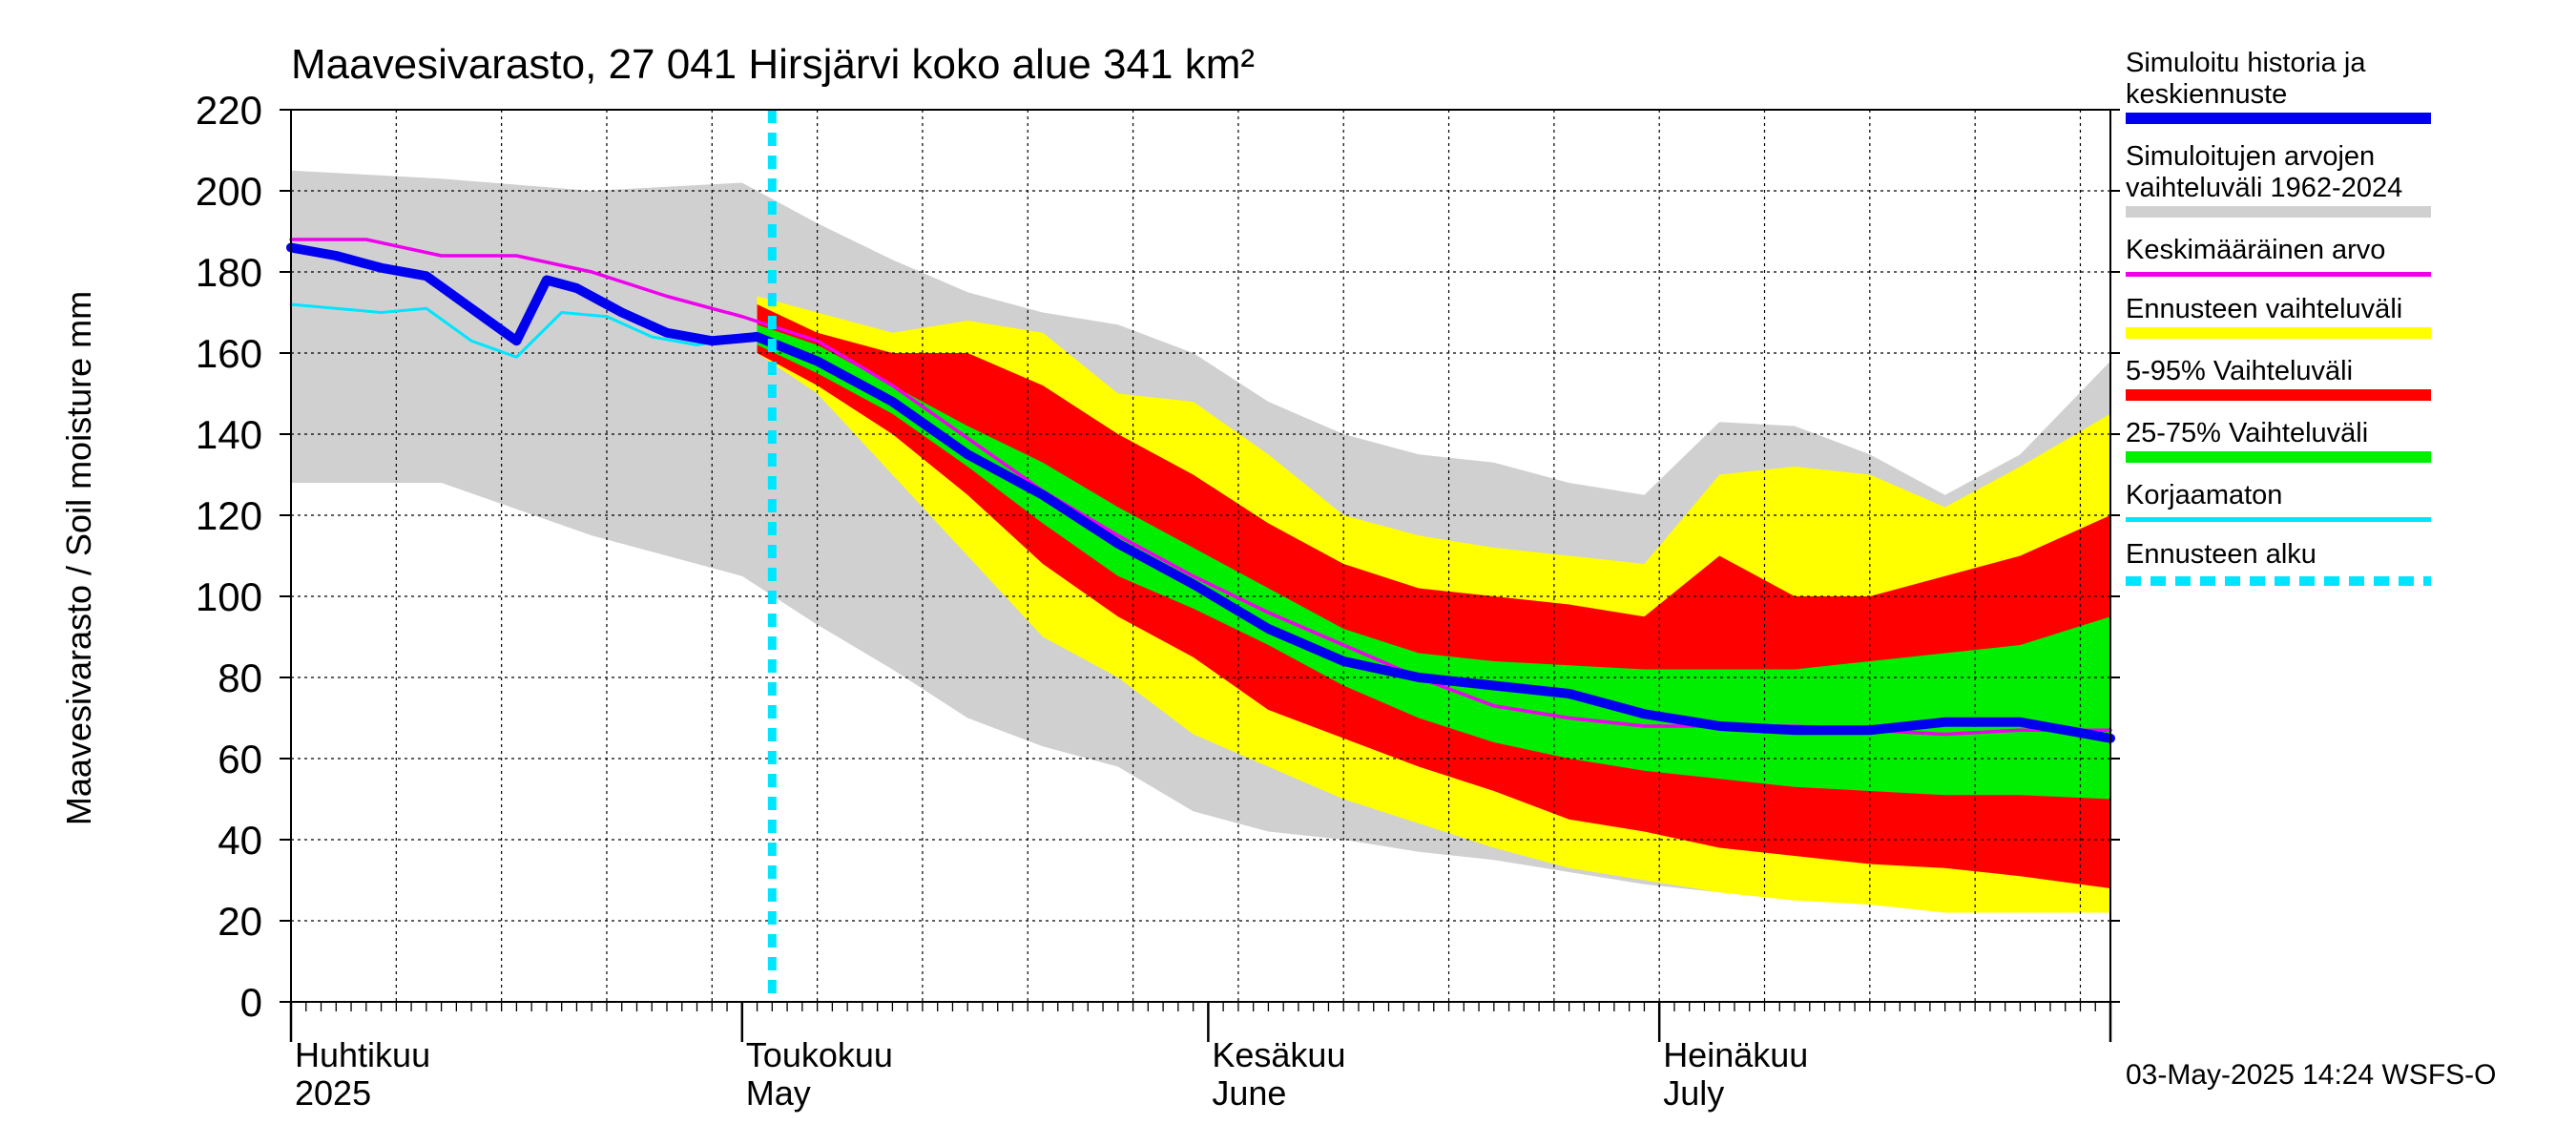 This screenshot has width=2576, height=1145. I want to click on legend-item: Korjaamaton, so click(2278, 501).